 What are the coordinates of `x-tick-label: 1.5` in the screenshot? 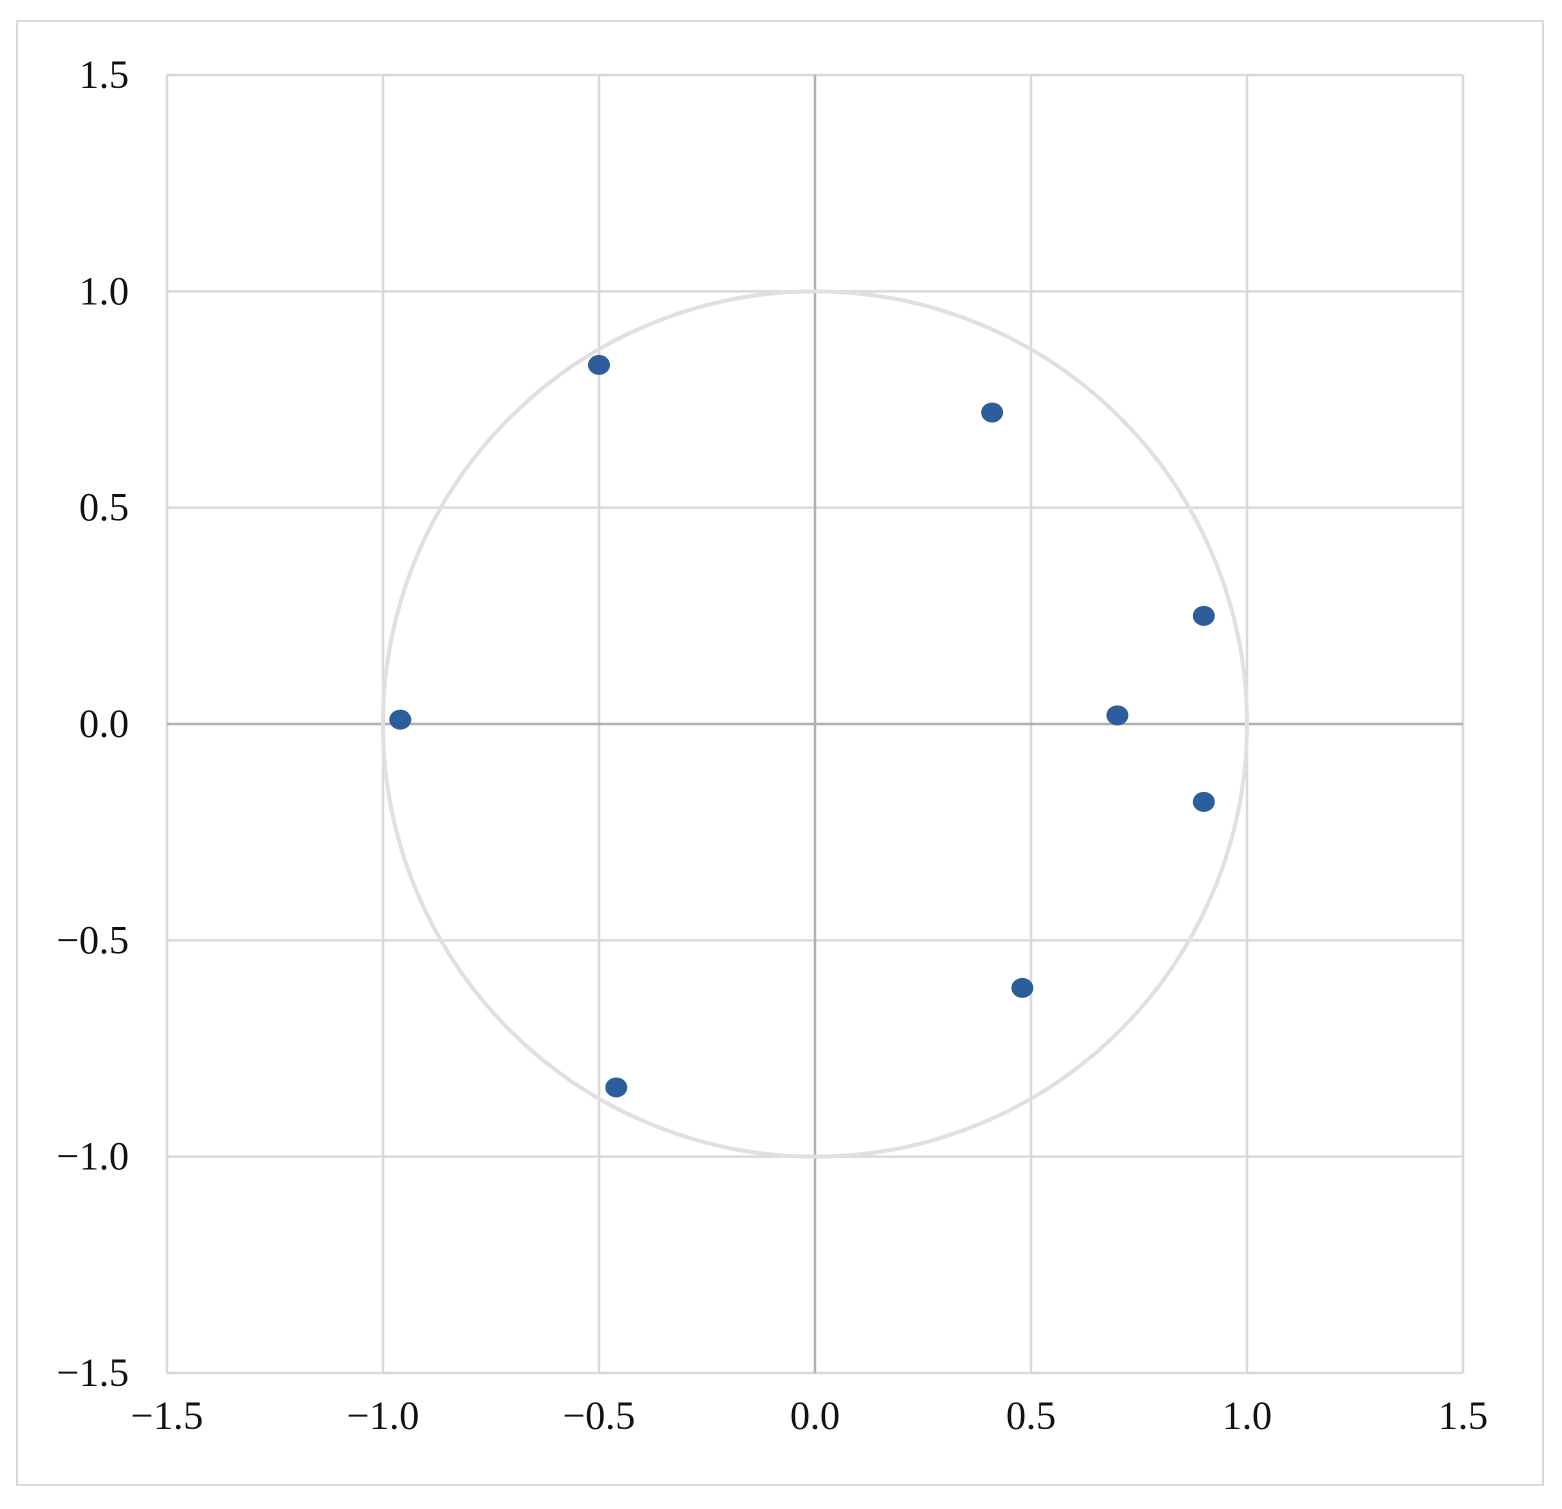 It's located at (1463, 1415).